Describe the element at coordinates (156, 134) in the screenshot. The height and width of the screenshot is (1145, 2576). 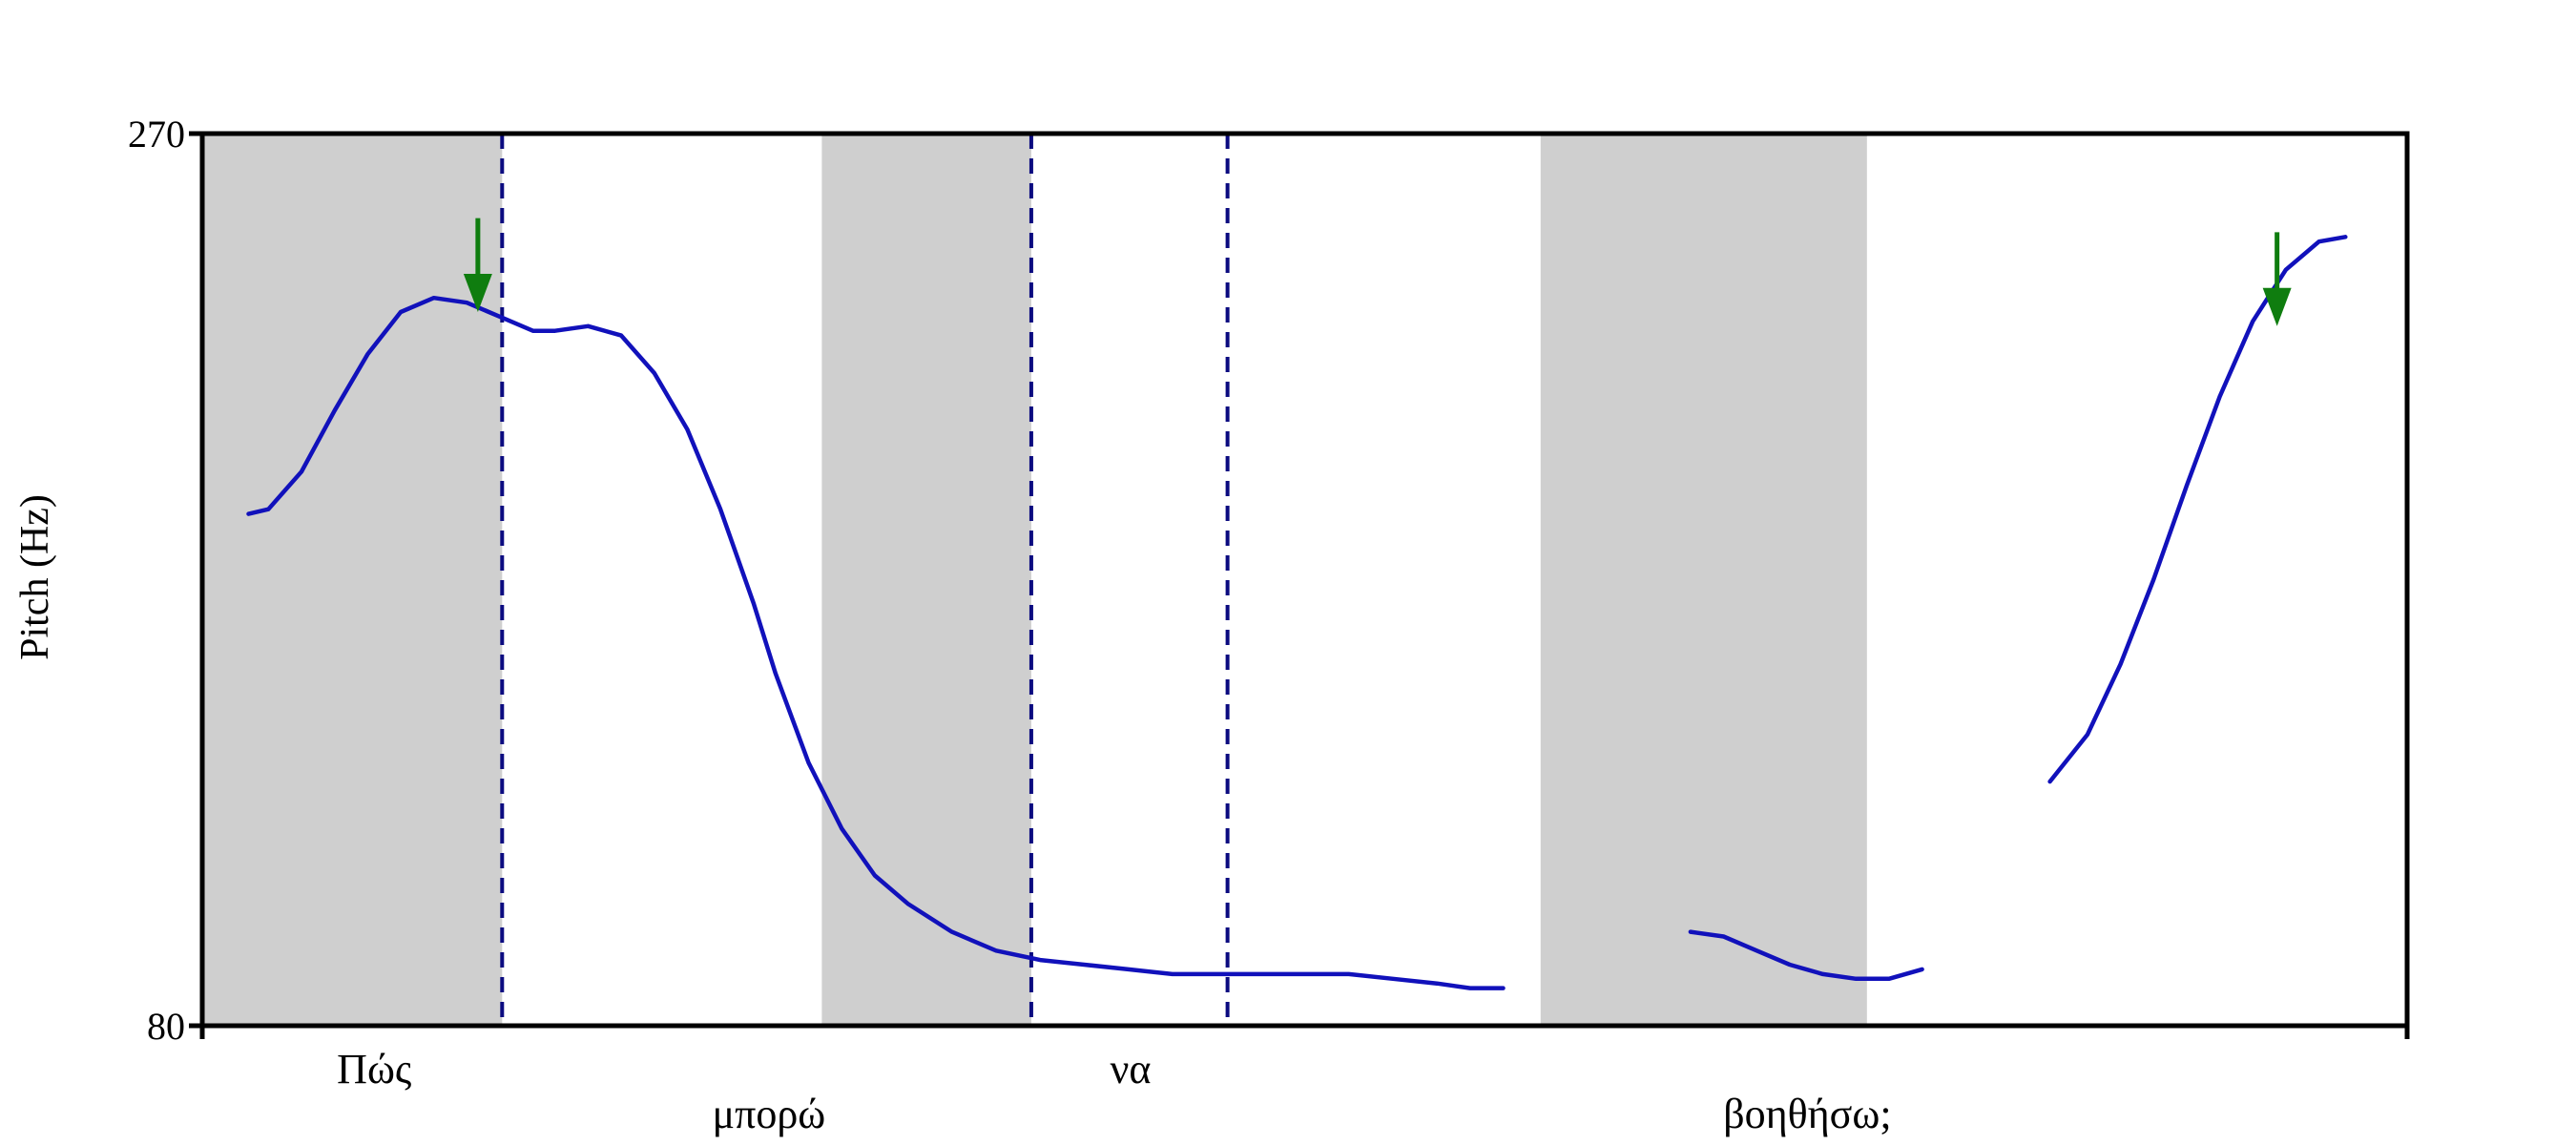
I see `y-tick-label-270: 270` at that location.